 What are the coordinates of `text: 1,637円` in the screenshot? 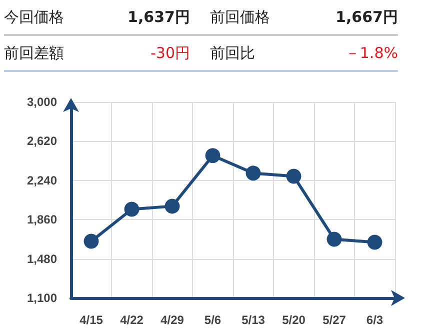 It's located at (158, 17).